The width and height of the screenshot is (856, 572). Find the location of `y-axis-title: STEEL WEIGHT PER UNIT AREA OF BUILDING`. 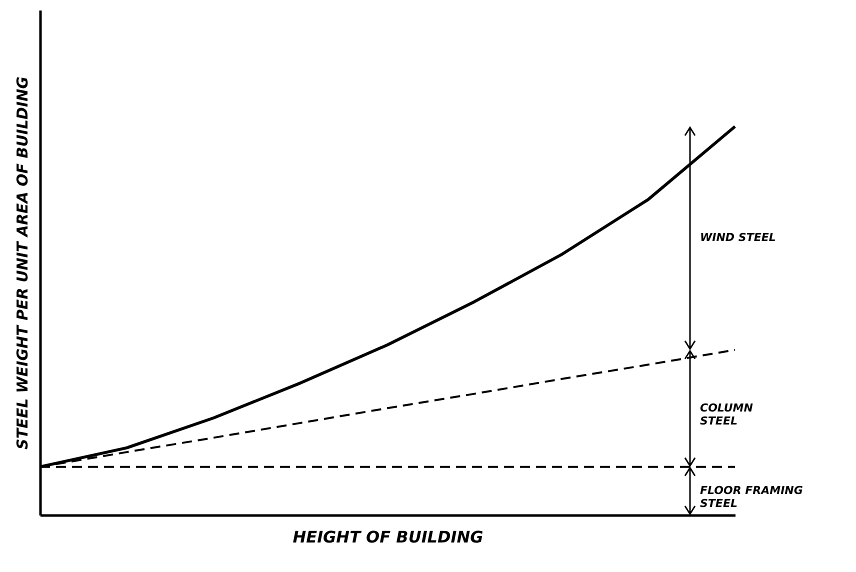

y-axis-title: STEEL WEIGHT PER UNIT AREA OF BUILDING is located at coordinates (23, 263).